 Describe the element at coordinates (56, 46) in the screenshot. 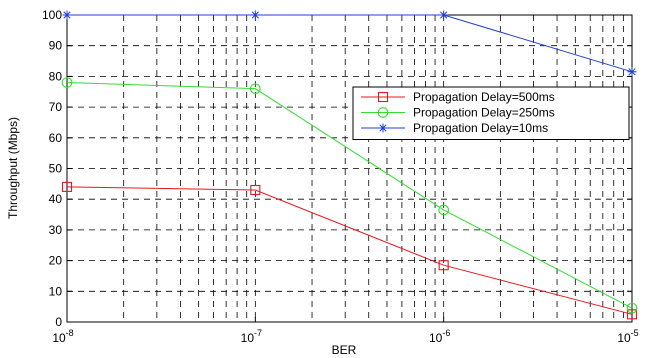

I see `y-tick-label: 90` at that location.